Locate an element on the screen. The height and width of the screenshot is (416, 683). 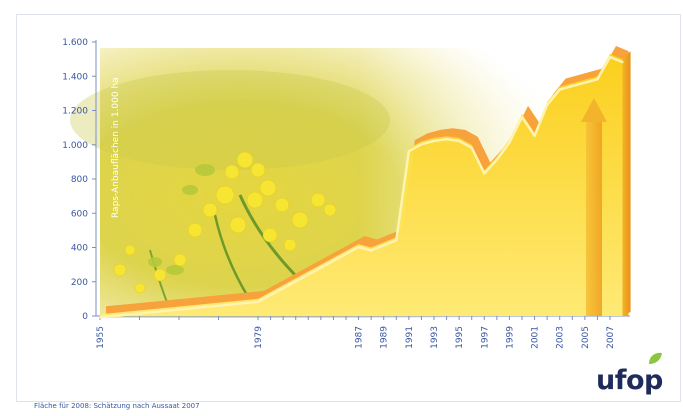
y-tick-label: 200 is located at coordinates (79, 283).